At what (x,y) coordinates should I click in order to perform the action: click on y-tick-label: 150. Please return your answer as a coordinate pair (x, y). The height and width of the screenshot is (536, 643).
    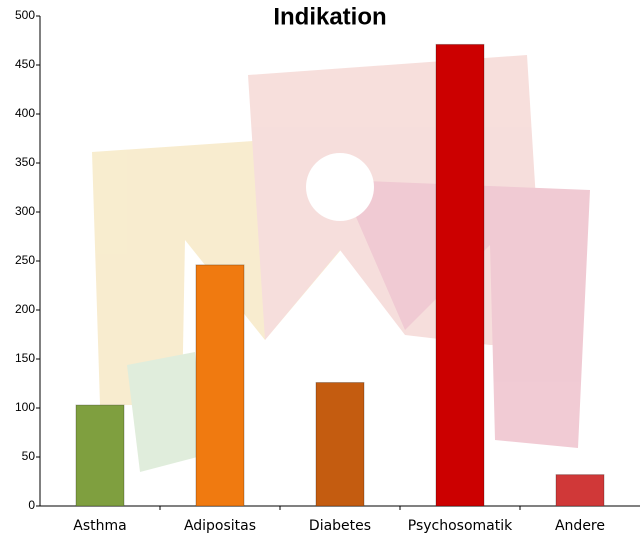
    Looking at the image, I should click on (25, 358).